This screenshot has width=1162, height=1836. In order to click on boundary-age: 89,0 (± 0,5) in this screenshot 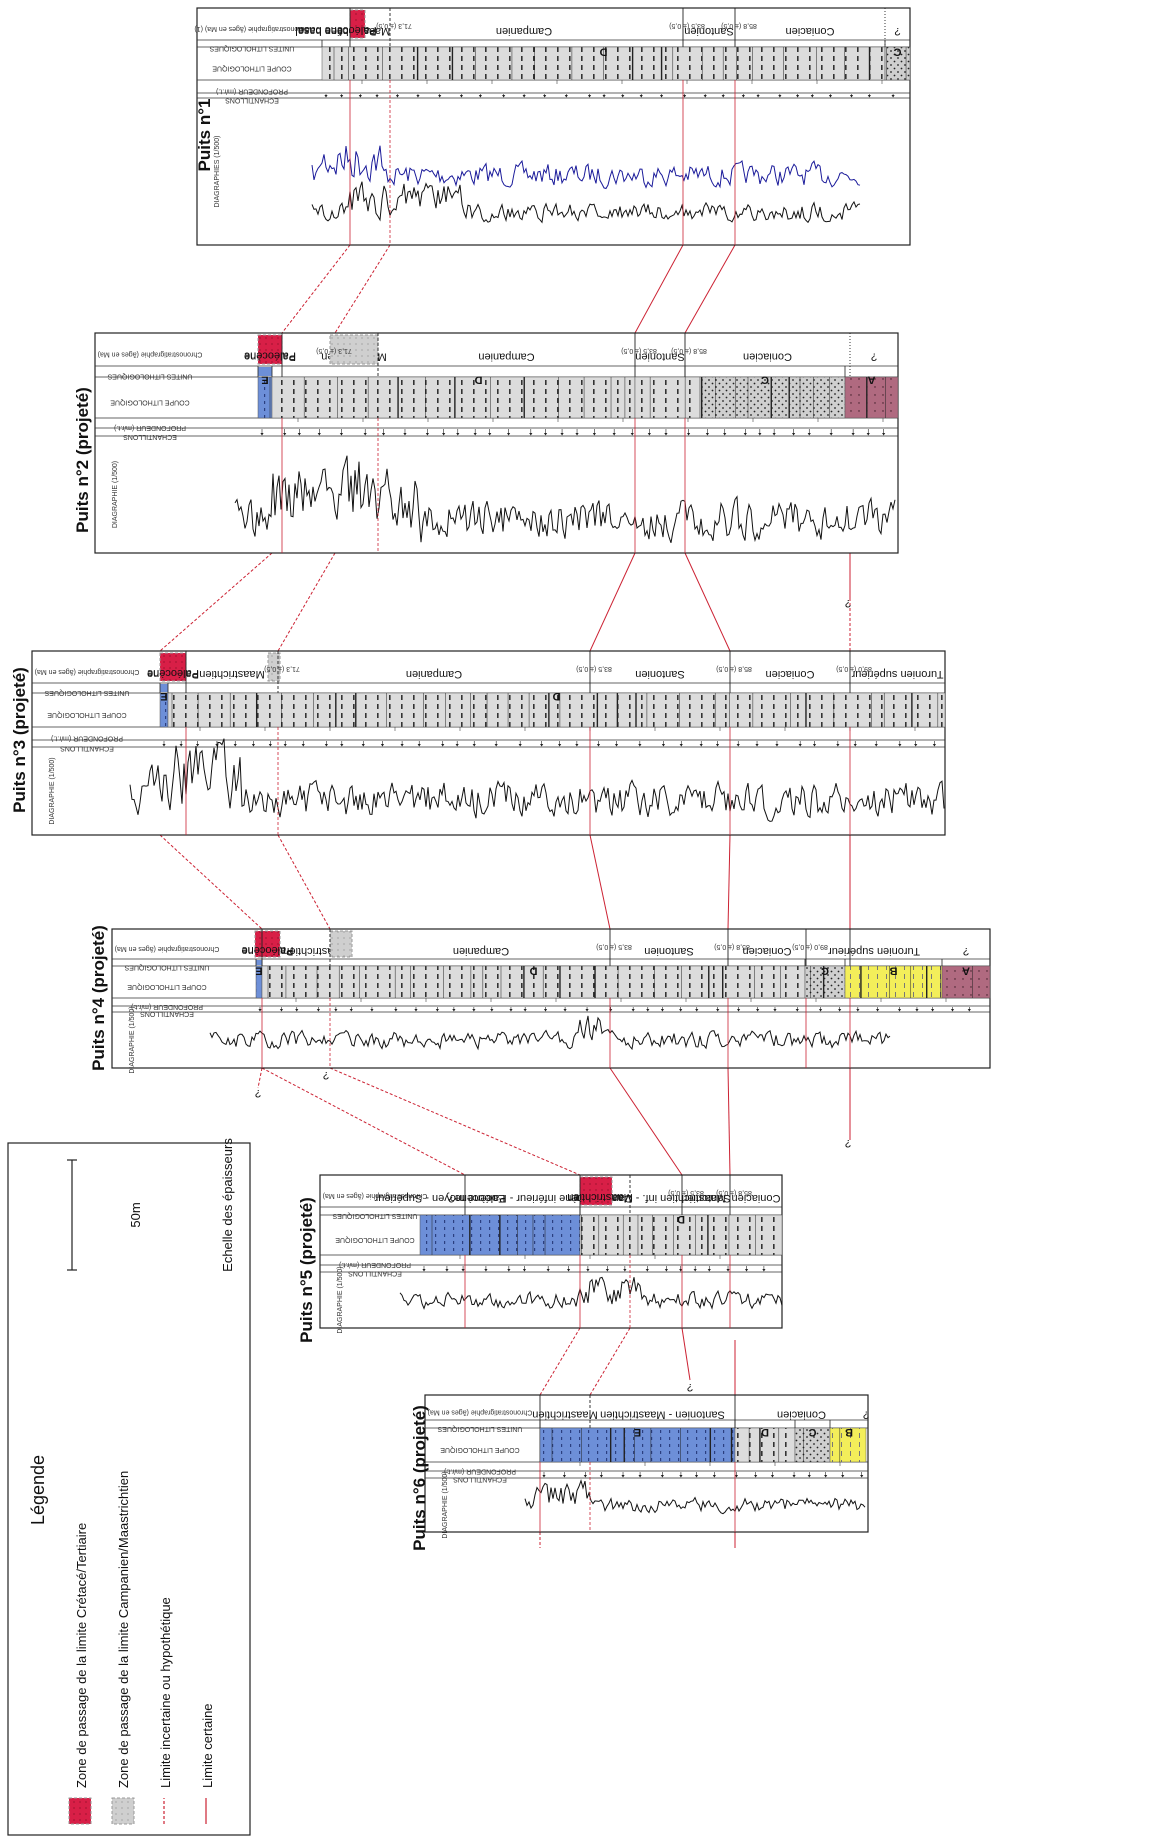, I will do `click(810, 946)`.